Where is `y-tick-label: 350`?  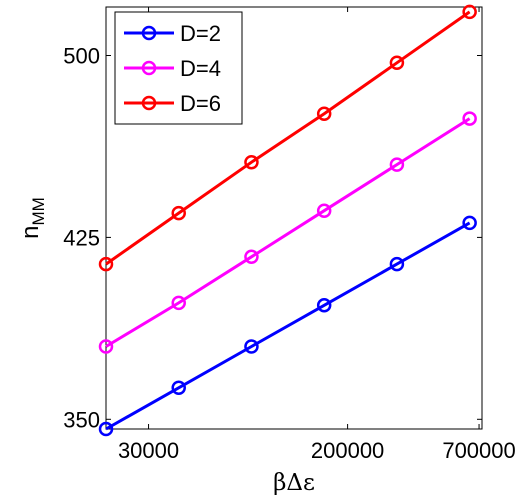 y-tick-label: 350 is located at coordinates (81, 419).